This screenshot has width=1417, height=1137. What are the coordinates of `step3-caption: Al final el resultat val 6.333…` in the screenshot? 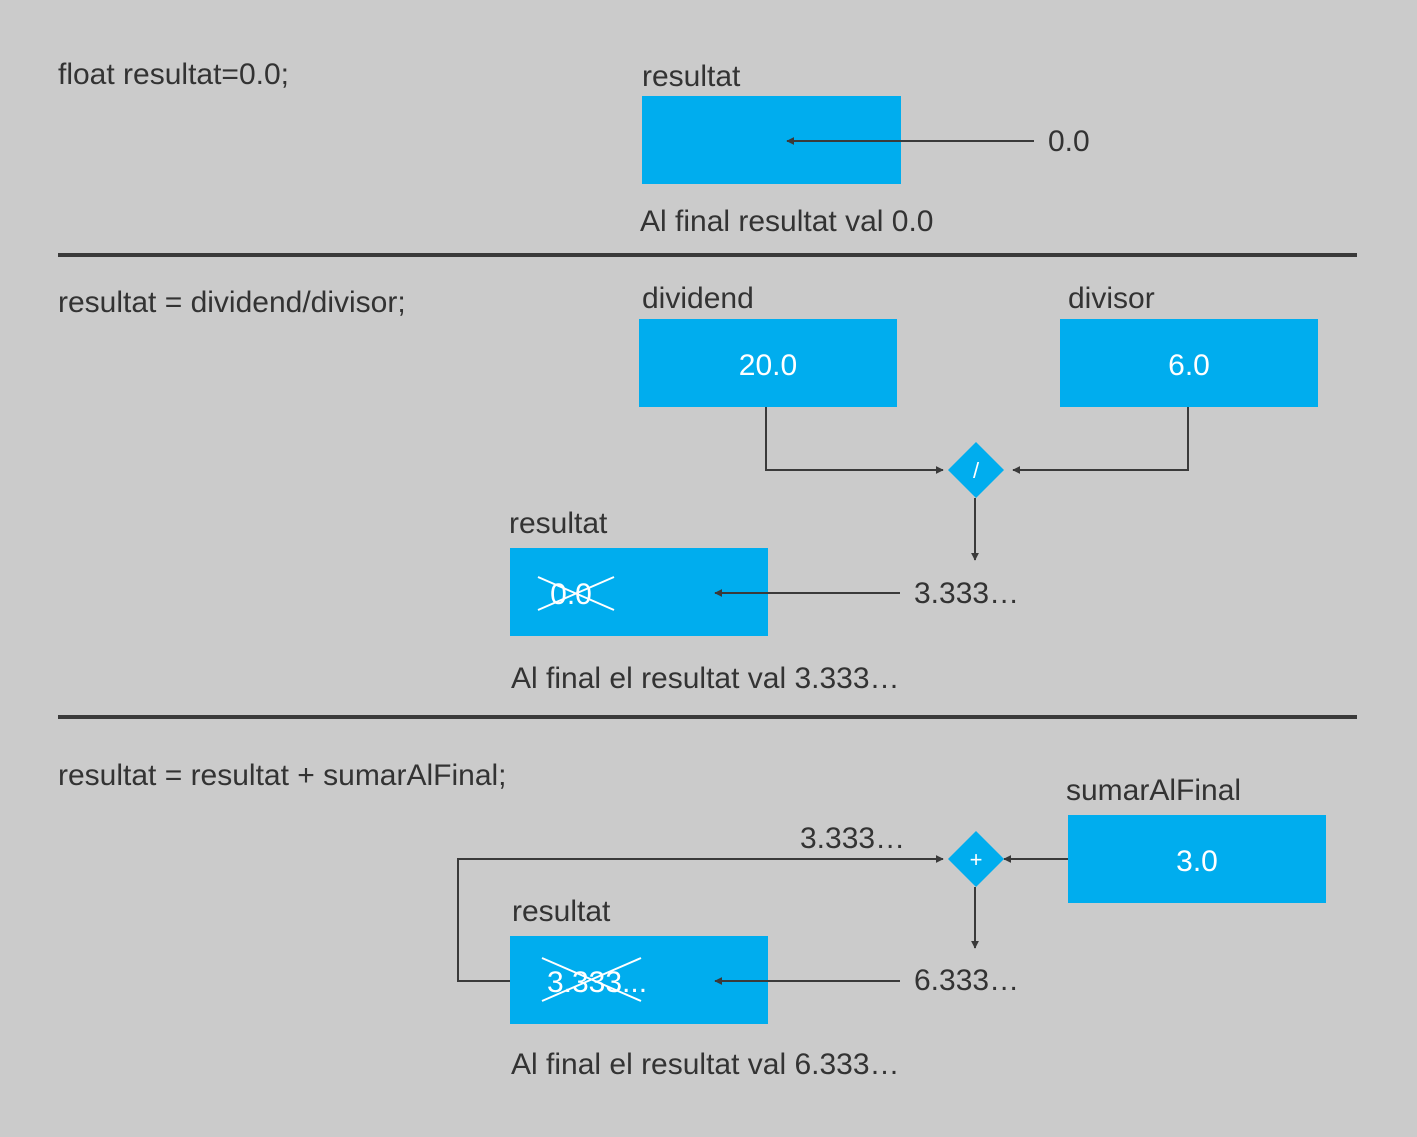 It's located at (705, 1064).